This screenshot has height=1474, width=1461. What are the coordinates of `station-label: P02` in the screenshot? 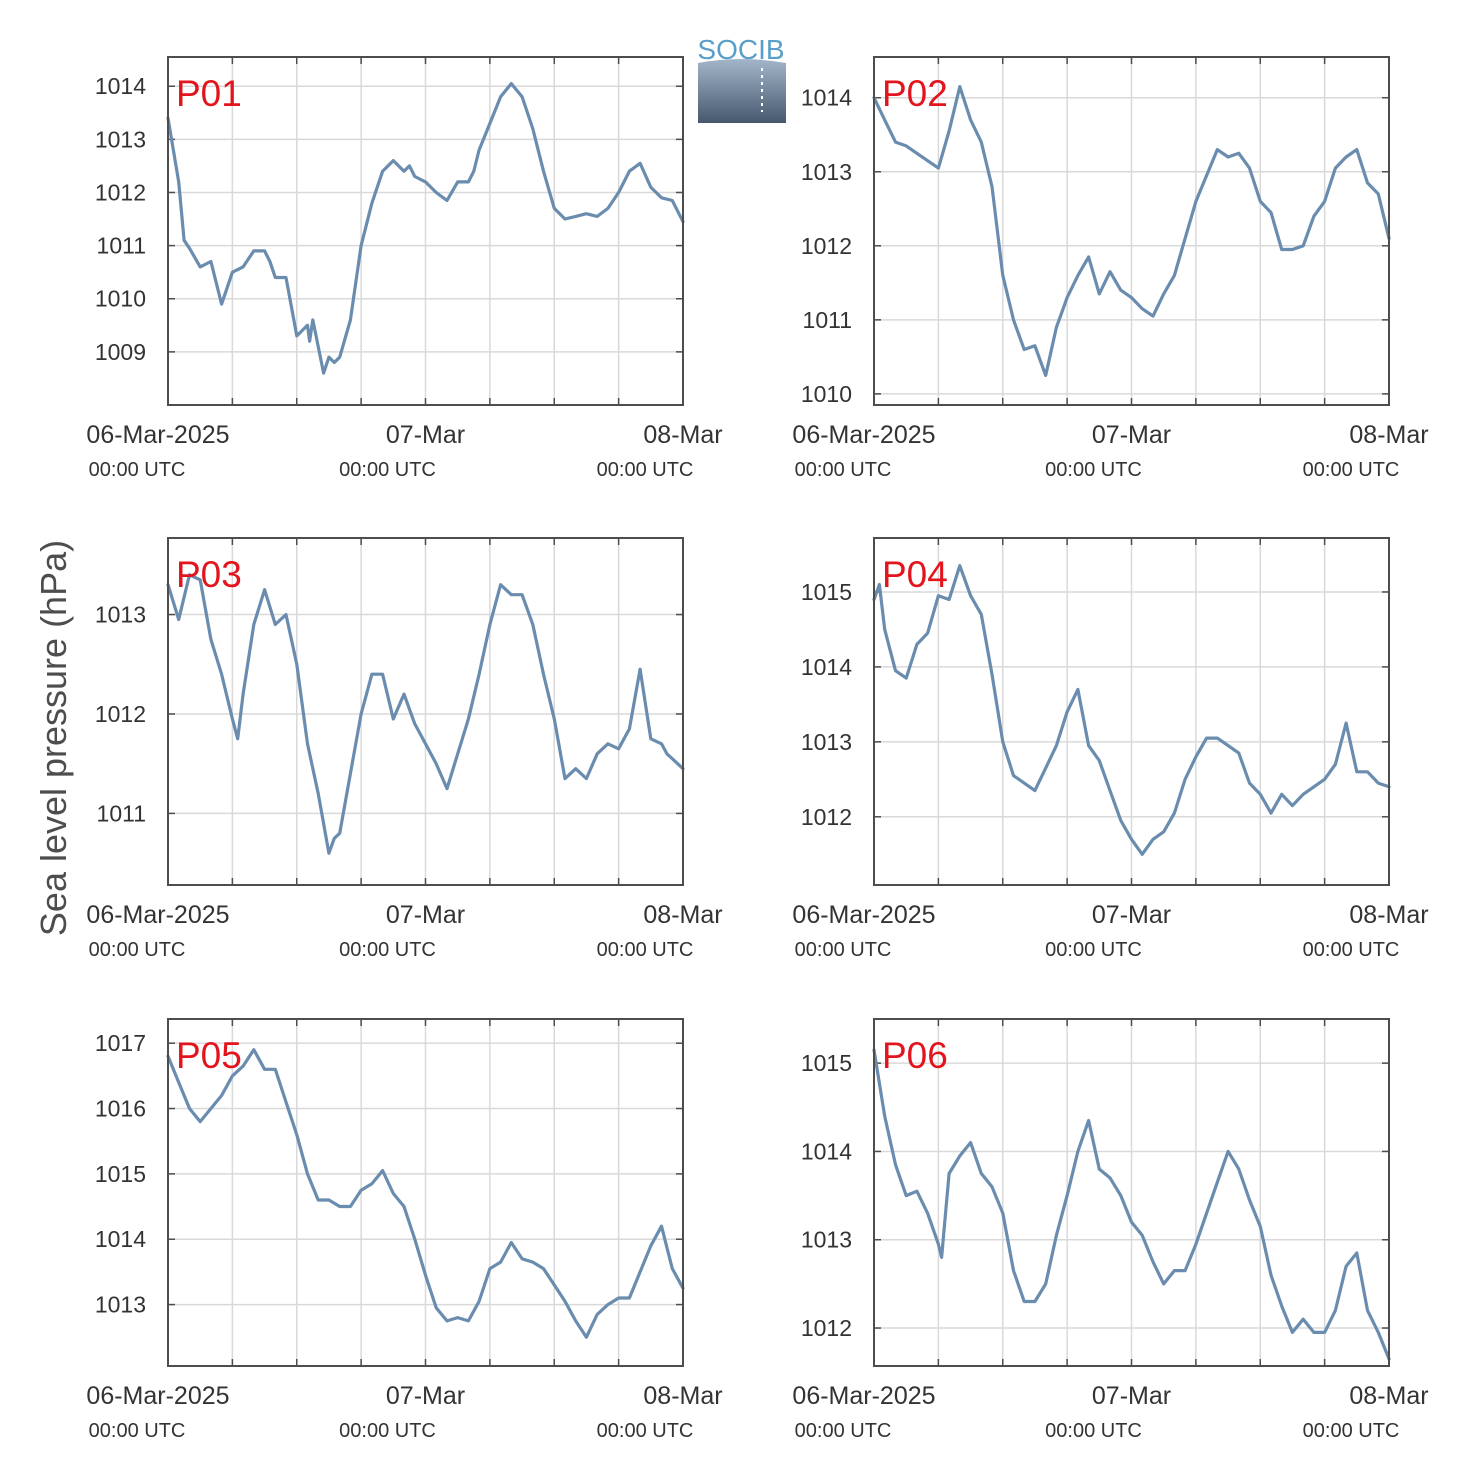 It's located at (915, 93).